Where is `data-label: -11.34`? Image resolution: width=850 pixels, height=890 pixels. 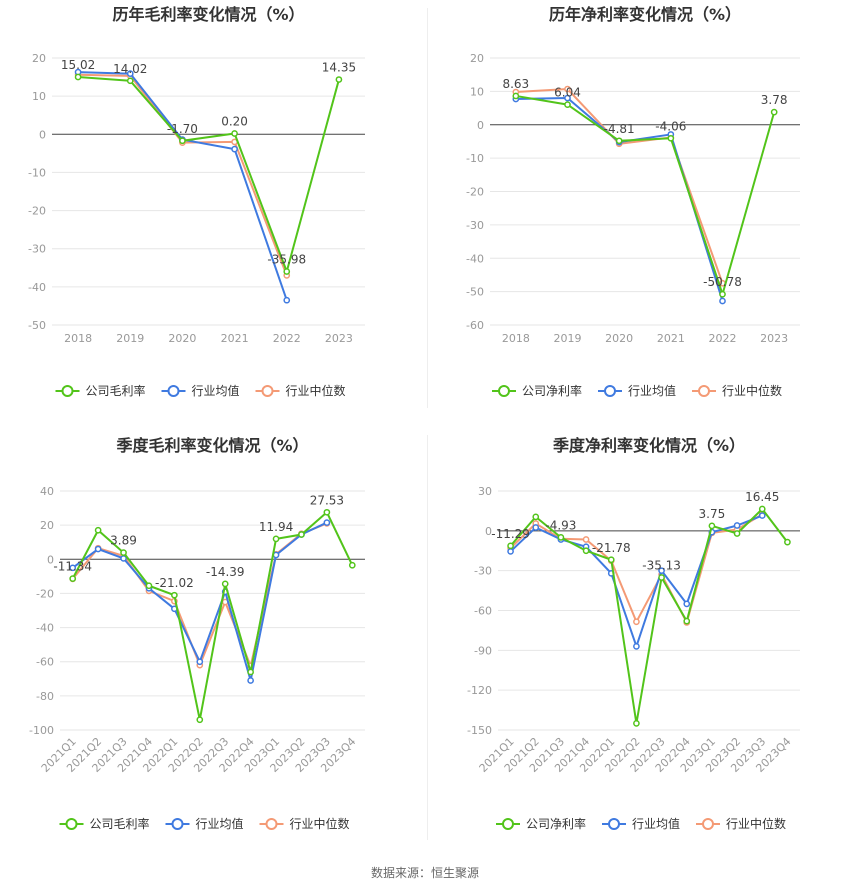 data-label: -11.34 is located at coordinates (72, 567).